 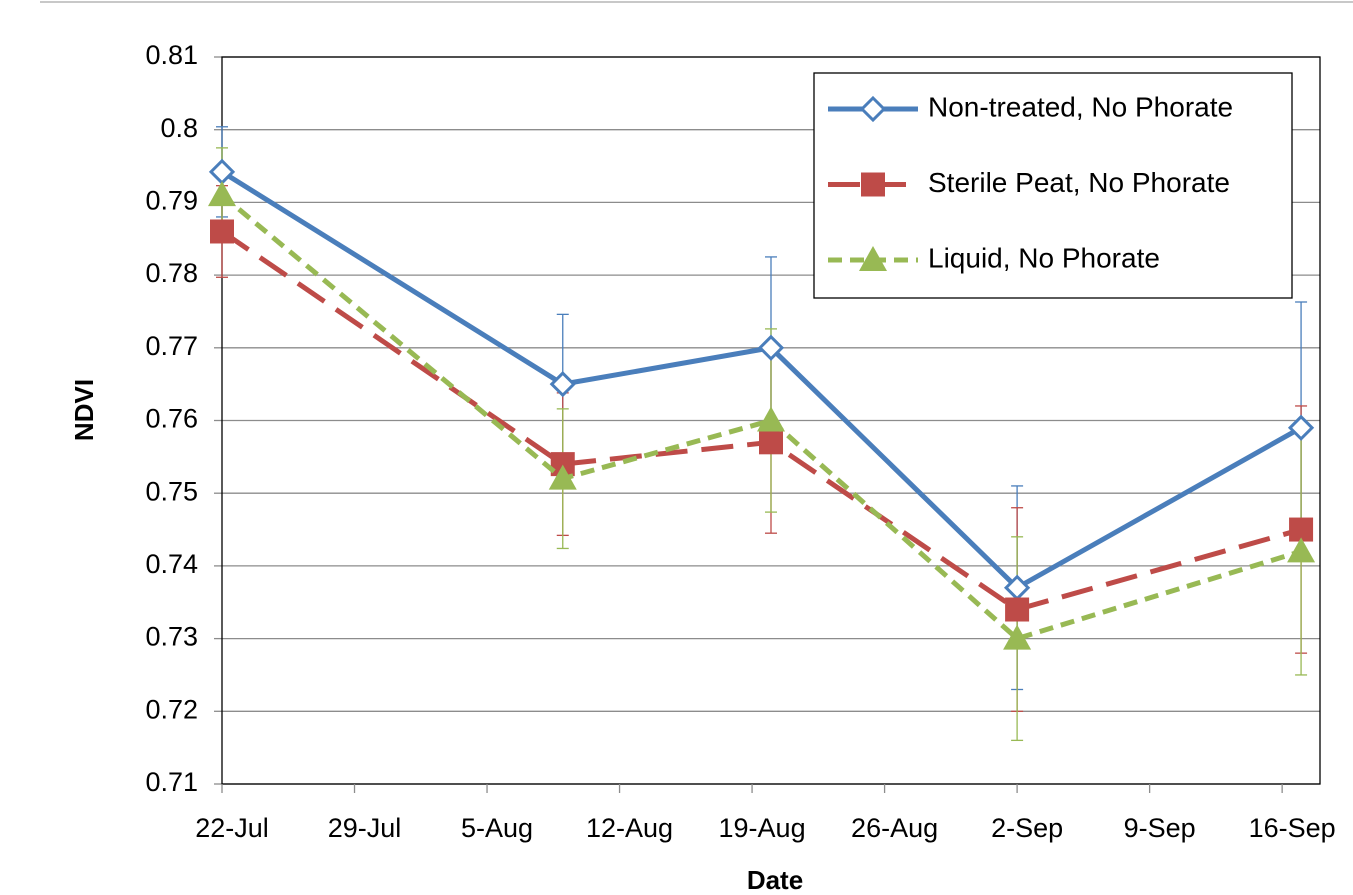 What do you see at coordinates (171, 637) in the screenshot?
I see `y-tick-label: 0.73` at bounding box center [171, 637].